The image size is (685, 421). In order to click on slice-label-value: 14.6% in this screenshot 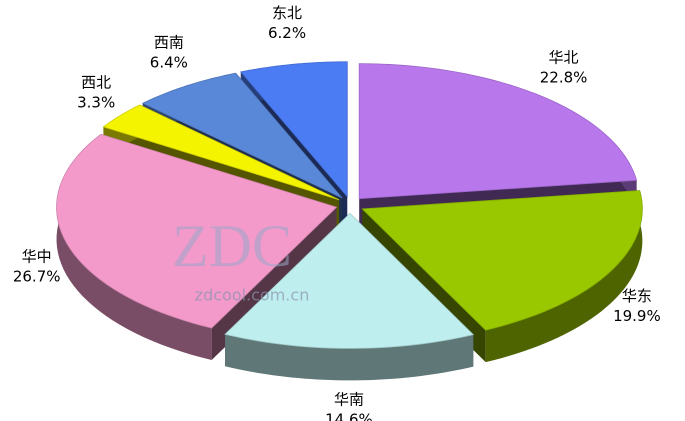, I will do `click(349, 415)`.